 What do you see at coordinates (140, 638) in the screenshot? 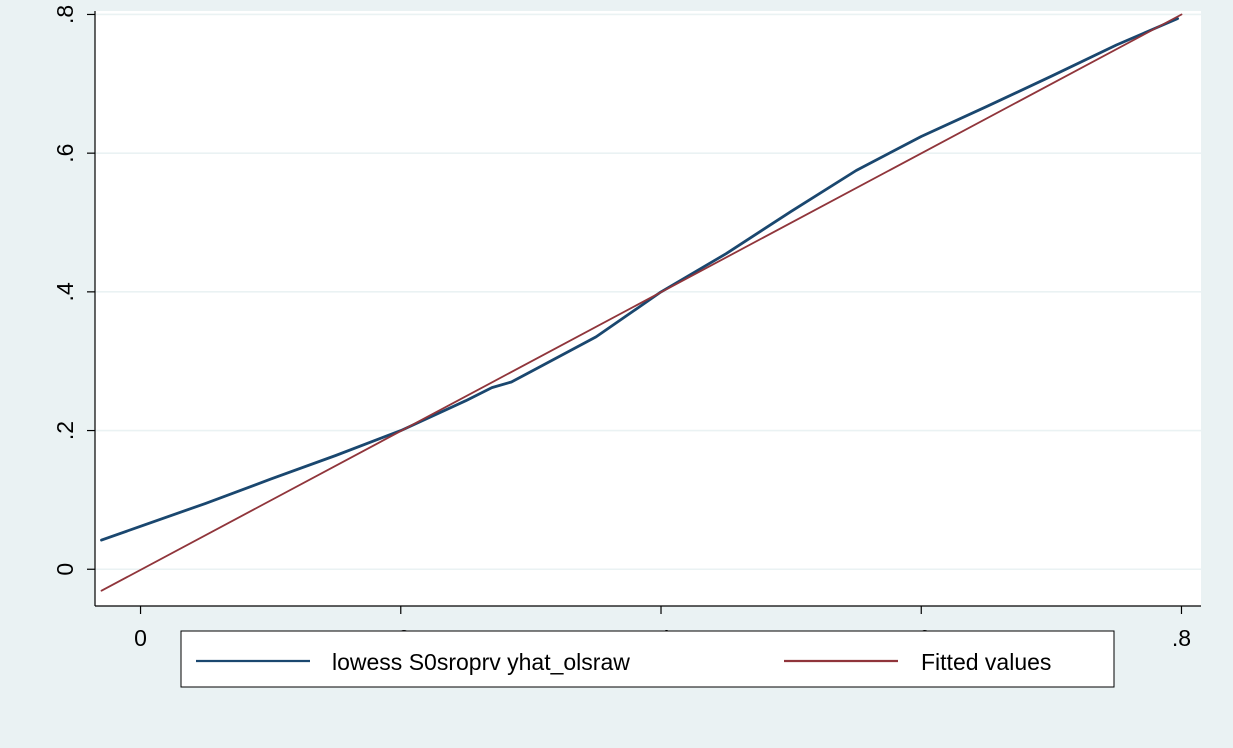
I see `x-tick-label: 0` at bounding box center [140, 638].